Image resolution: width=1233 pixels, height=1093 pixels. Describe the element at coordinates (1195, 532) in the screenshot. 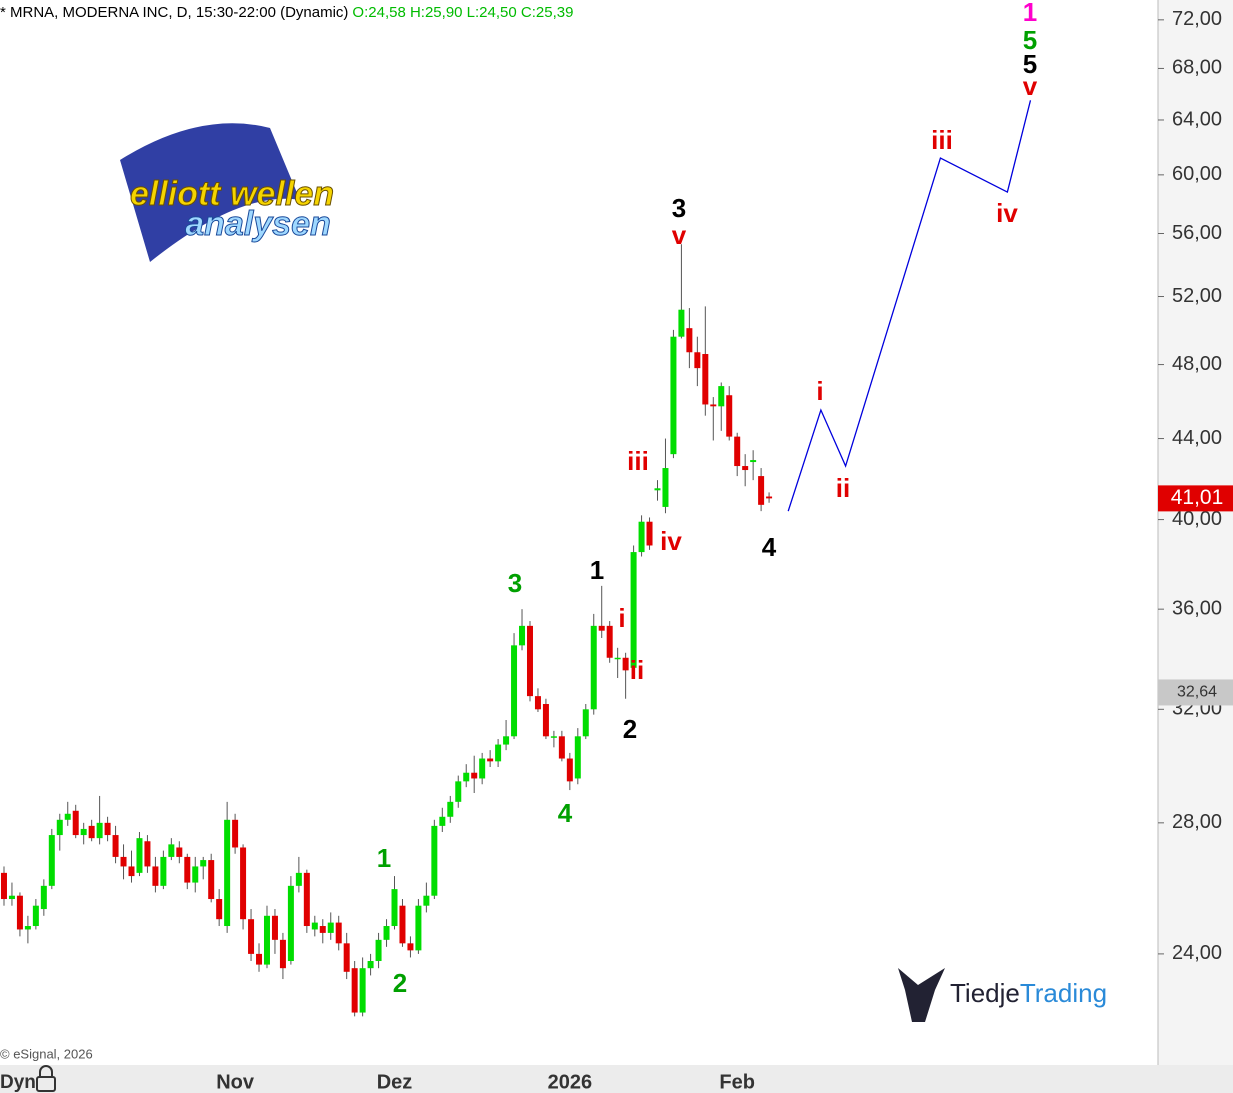

I see `price-axis-panel` at that location.